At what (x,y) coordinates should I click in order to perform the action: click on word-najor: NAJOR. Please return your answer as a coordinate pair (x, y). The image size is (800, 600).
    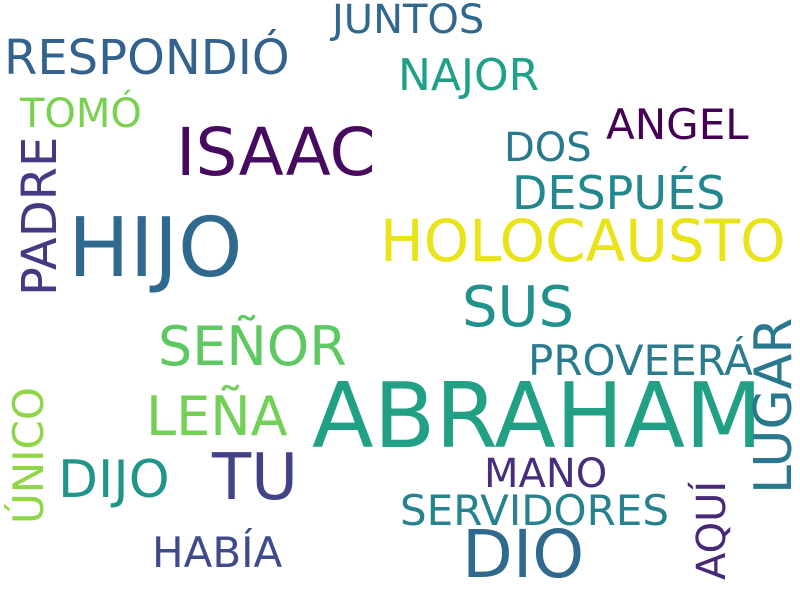
    Looking at the image, I should click on (469, 75).